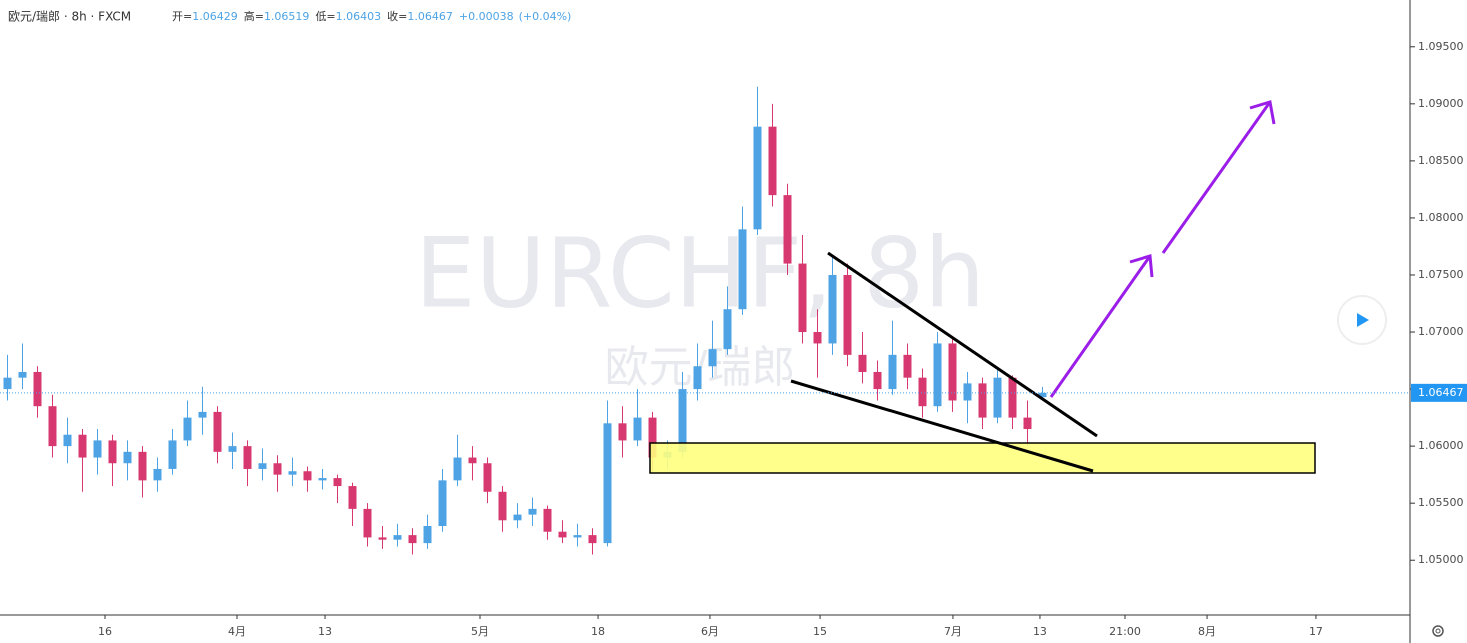 The height and width of the screenshot is (643, 1467). I want to click on last-price-box, so click(1439, 392).